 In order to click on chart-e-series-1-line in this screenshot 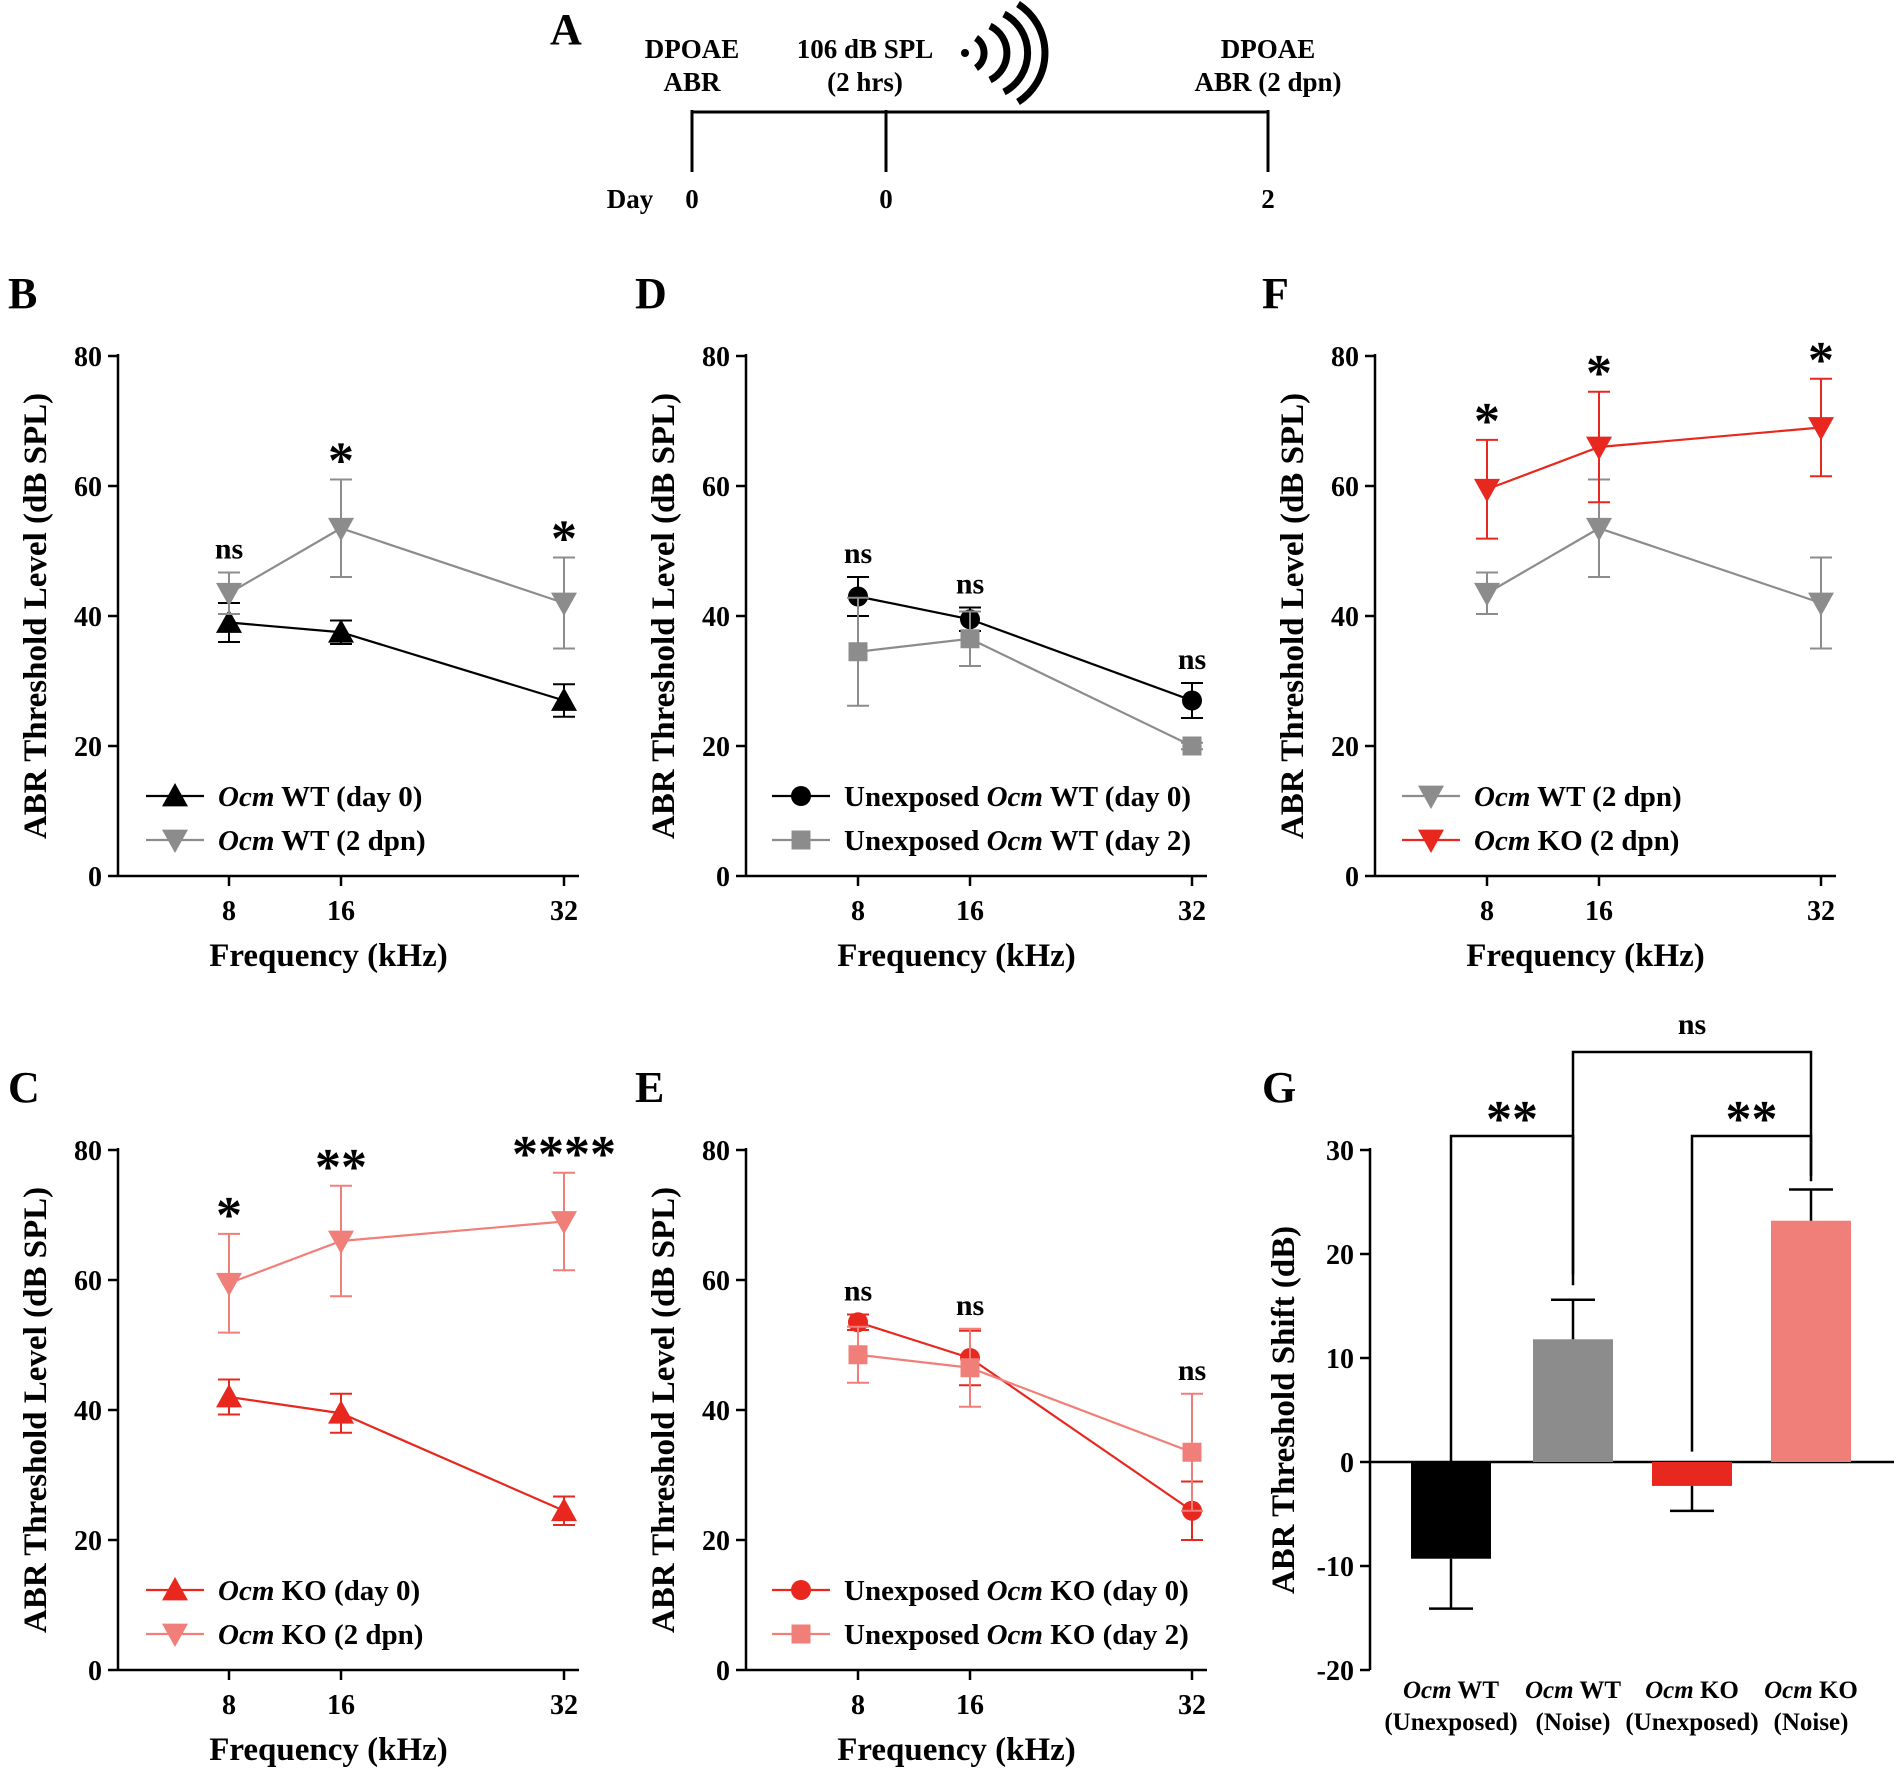, I will do `click(1025, 1416)`.